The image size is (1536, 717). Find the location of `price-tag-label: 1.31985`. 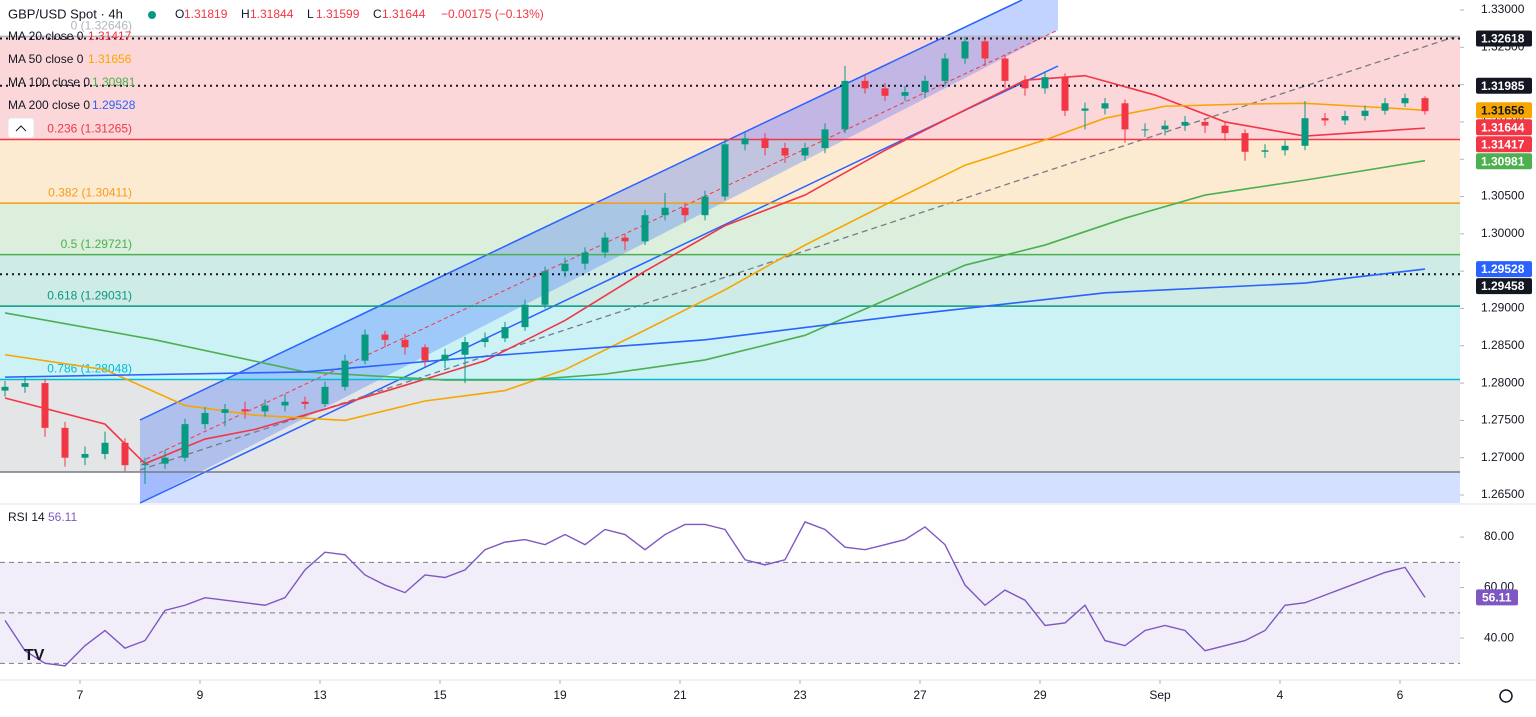

price-tag-label: 1.31985 is located at coordinates (1503, 86).